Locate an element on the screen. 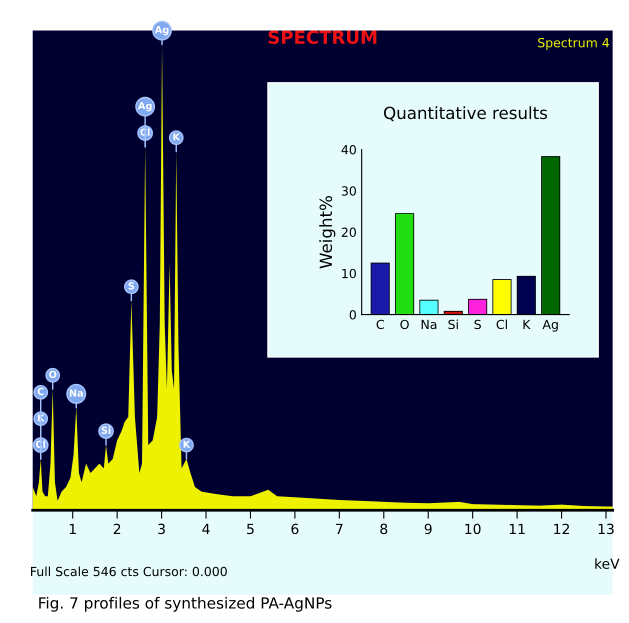  y-tick-label: 20 is located at coordinates (349, 232).